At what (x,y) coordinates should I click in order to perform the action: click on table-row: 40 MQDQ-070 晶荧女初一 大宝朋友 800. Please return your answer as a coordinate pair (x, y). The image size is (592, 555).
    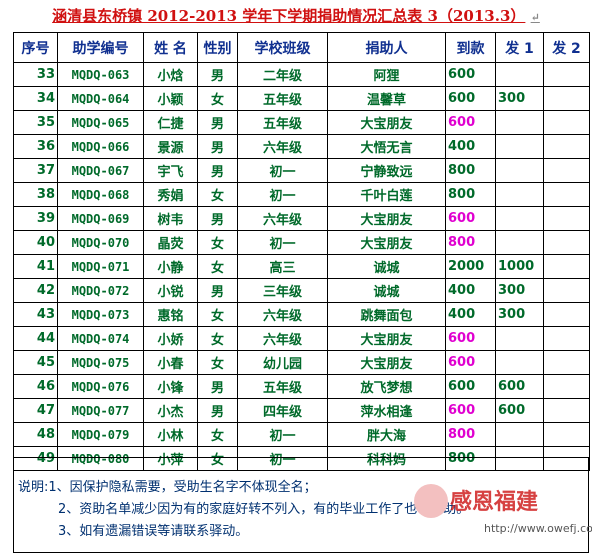
    Looking at the image, I should click on (301, 242).